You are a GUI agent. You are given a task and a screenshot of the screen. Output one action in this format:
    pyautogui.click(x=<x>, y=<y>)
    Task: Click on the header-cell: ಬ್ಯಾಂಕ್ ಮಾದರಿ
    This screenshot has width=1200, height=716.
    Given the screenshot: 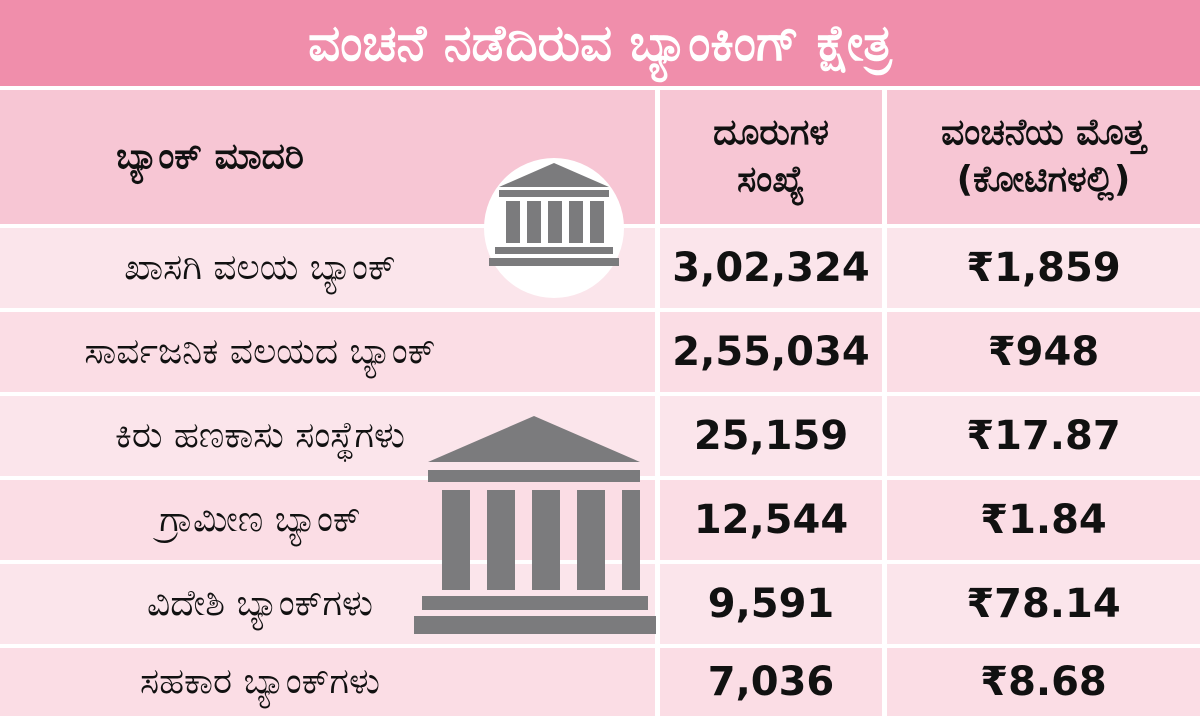 What is the action you would take?
    pyautogui.click(x=210, y=157)
    